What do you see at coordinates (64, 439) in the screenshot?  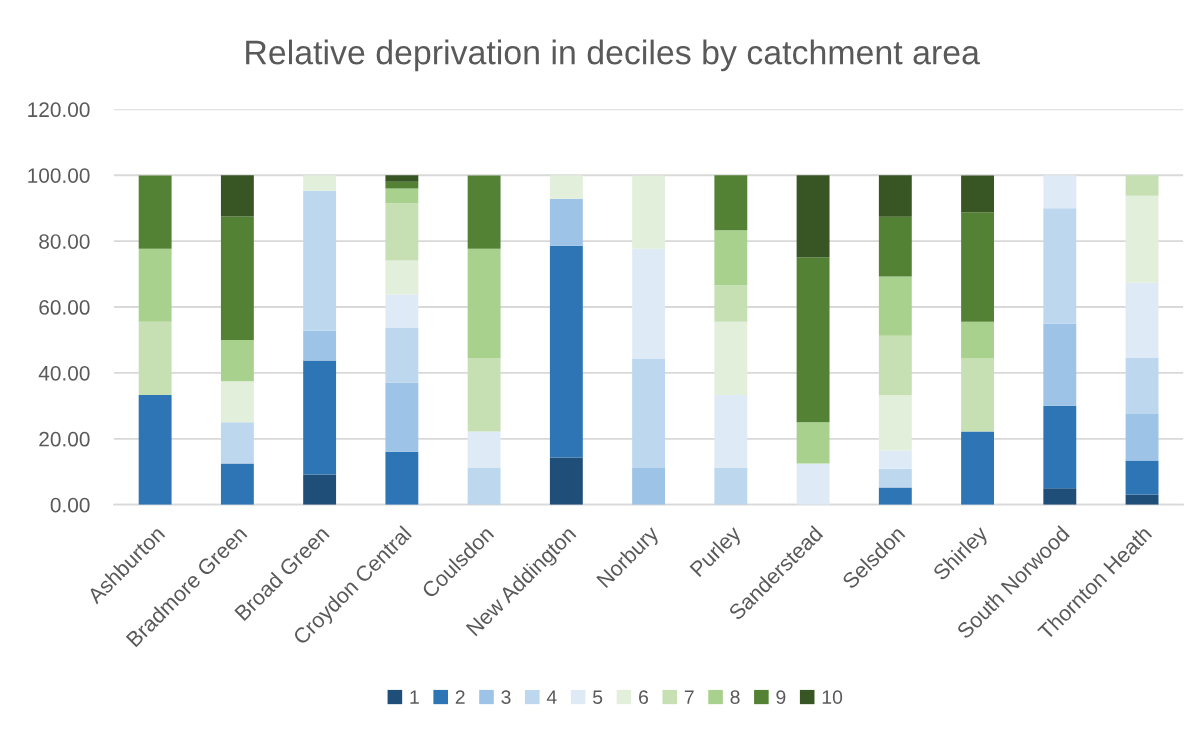 I see `y-tick-label: 20.00` at bounding box center [64, 439].